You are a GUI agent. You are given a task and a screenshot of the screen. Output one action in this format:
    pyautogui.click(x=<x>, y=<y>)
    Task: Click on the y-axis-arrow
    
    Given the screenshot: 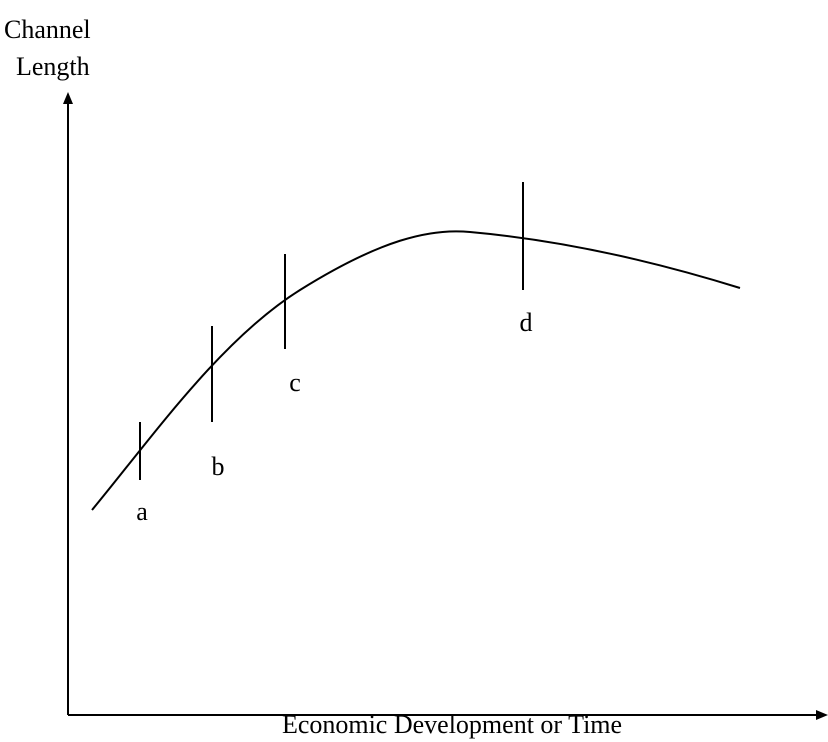 What is the action you would take?
    pyautogui.click(x=68, y=98)
    